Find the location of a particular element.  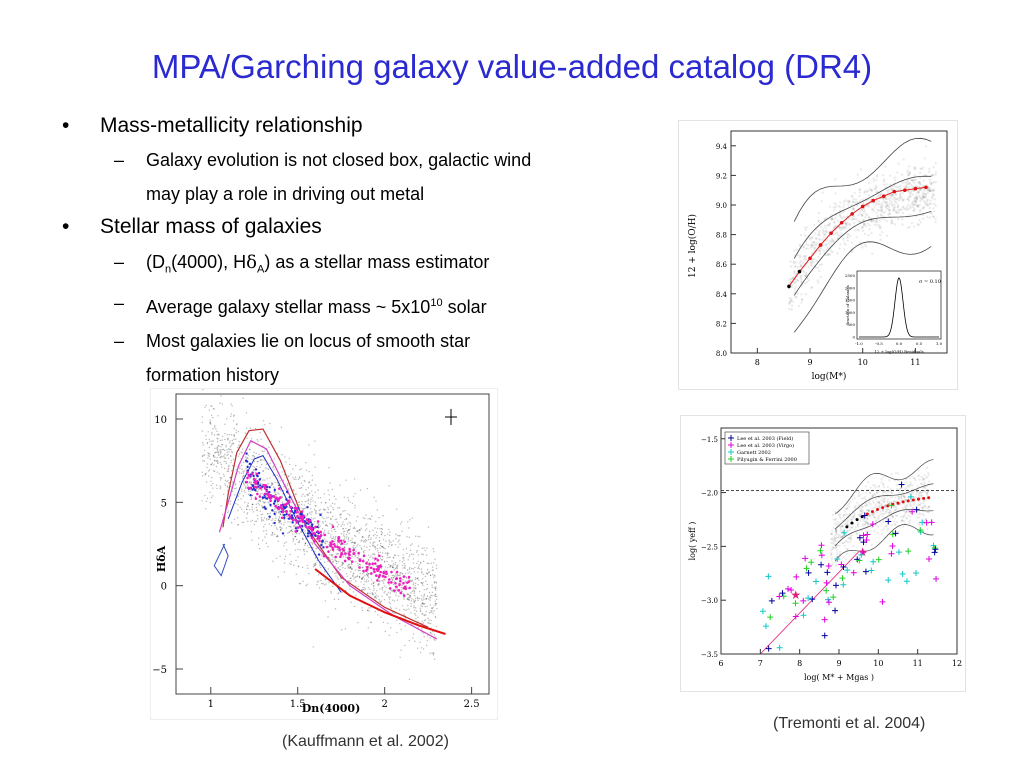

x-tick-label: 2.5 is located at coordinates (472, 704).